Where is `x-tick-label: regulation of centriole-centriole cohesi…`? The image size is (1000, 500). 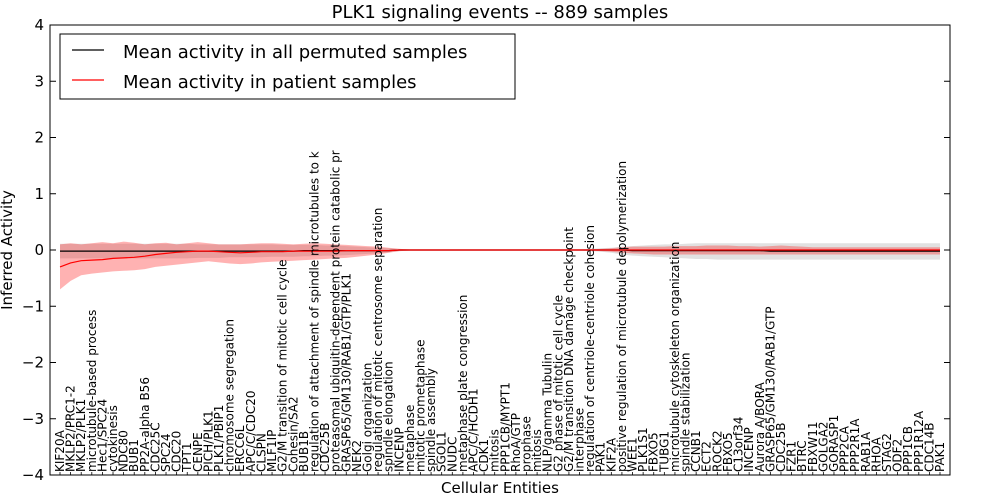
x-tick-label: regulation of centriole-centriole cohesi… is located at coordinates (590, 348).